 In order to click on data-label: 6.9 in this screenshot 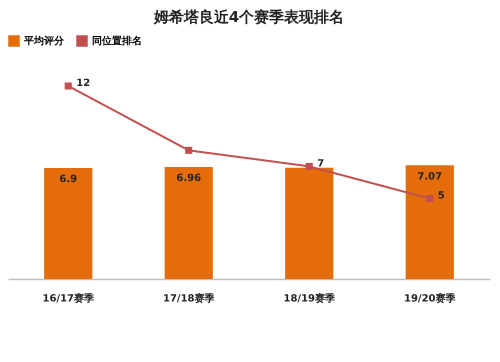, I will do `click(68, 180)`.